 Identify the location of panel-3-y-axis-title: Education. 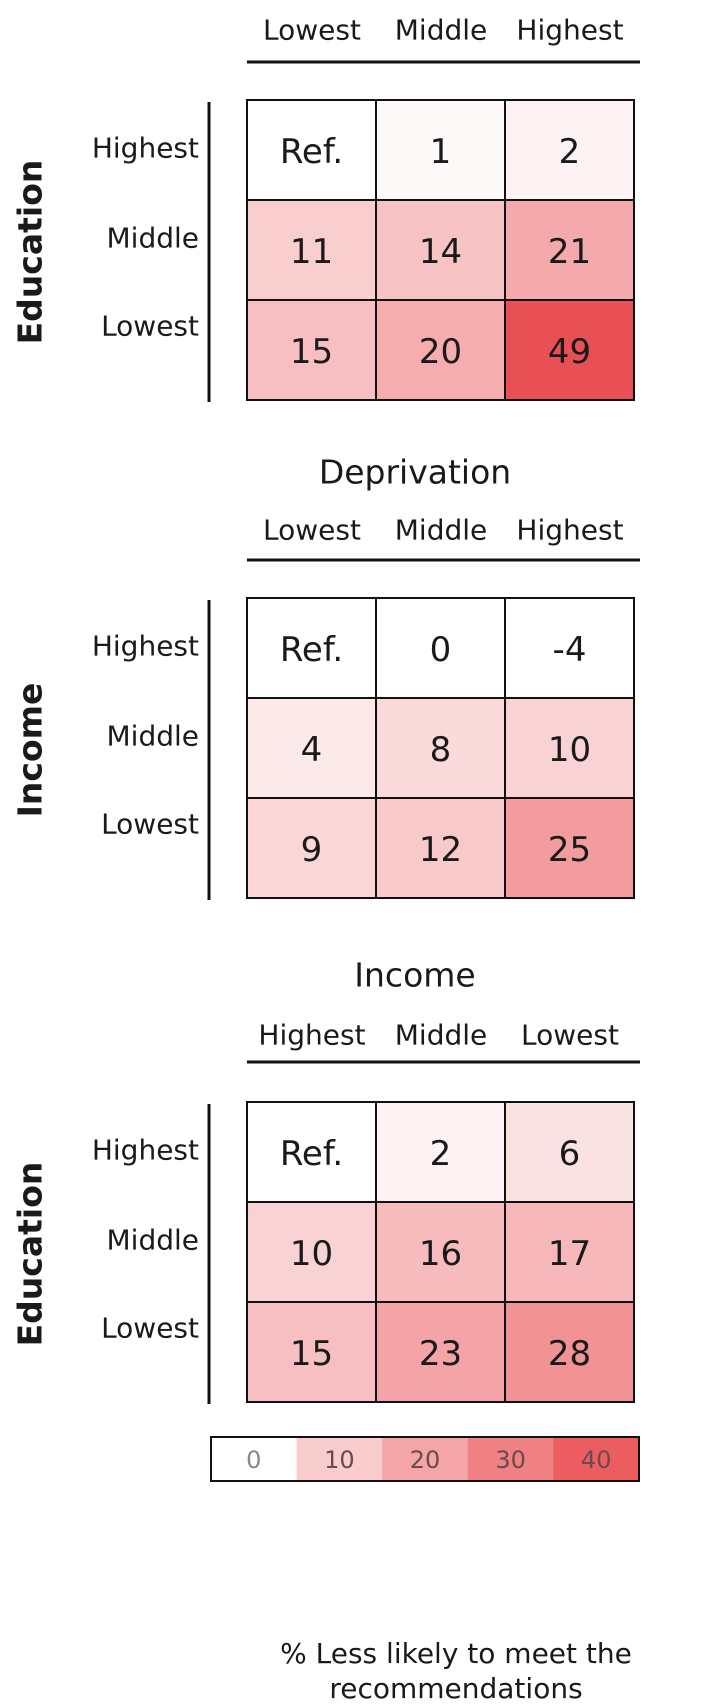
(30, 1254).